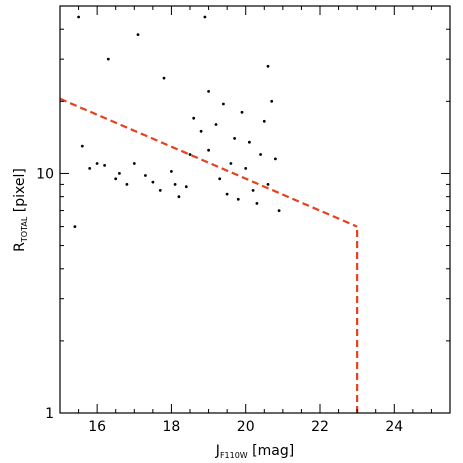 Image resolution: width=463 pixels, height=463 pixels. Describe the element at coordinates (97, 427) in the screenshot. I see `x-tick-label: 16` at that location.